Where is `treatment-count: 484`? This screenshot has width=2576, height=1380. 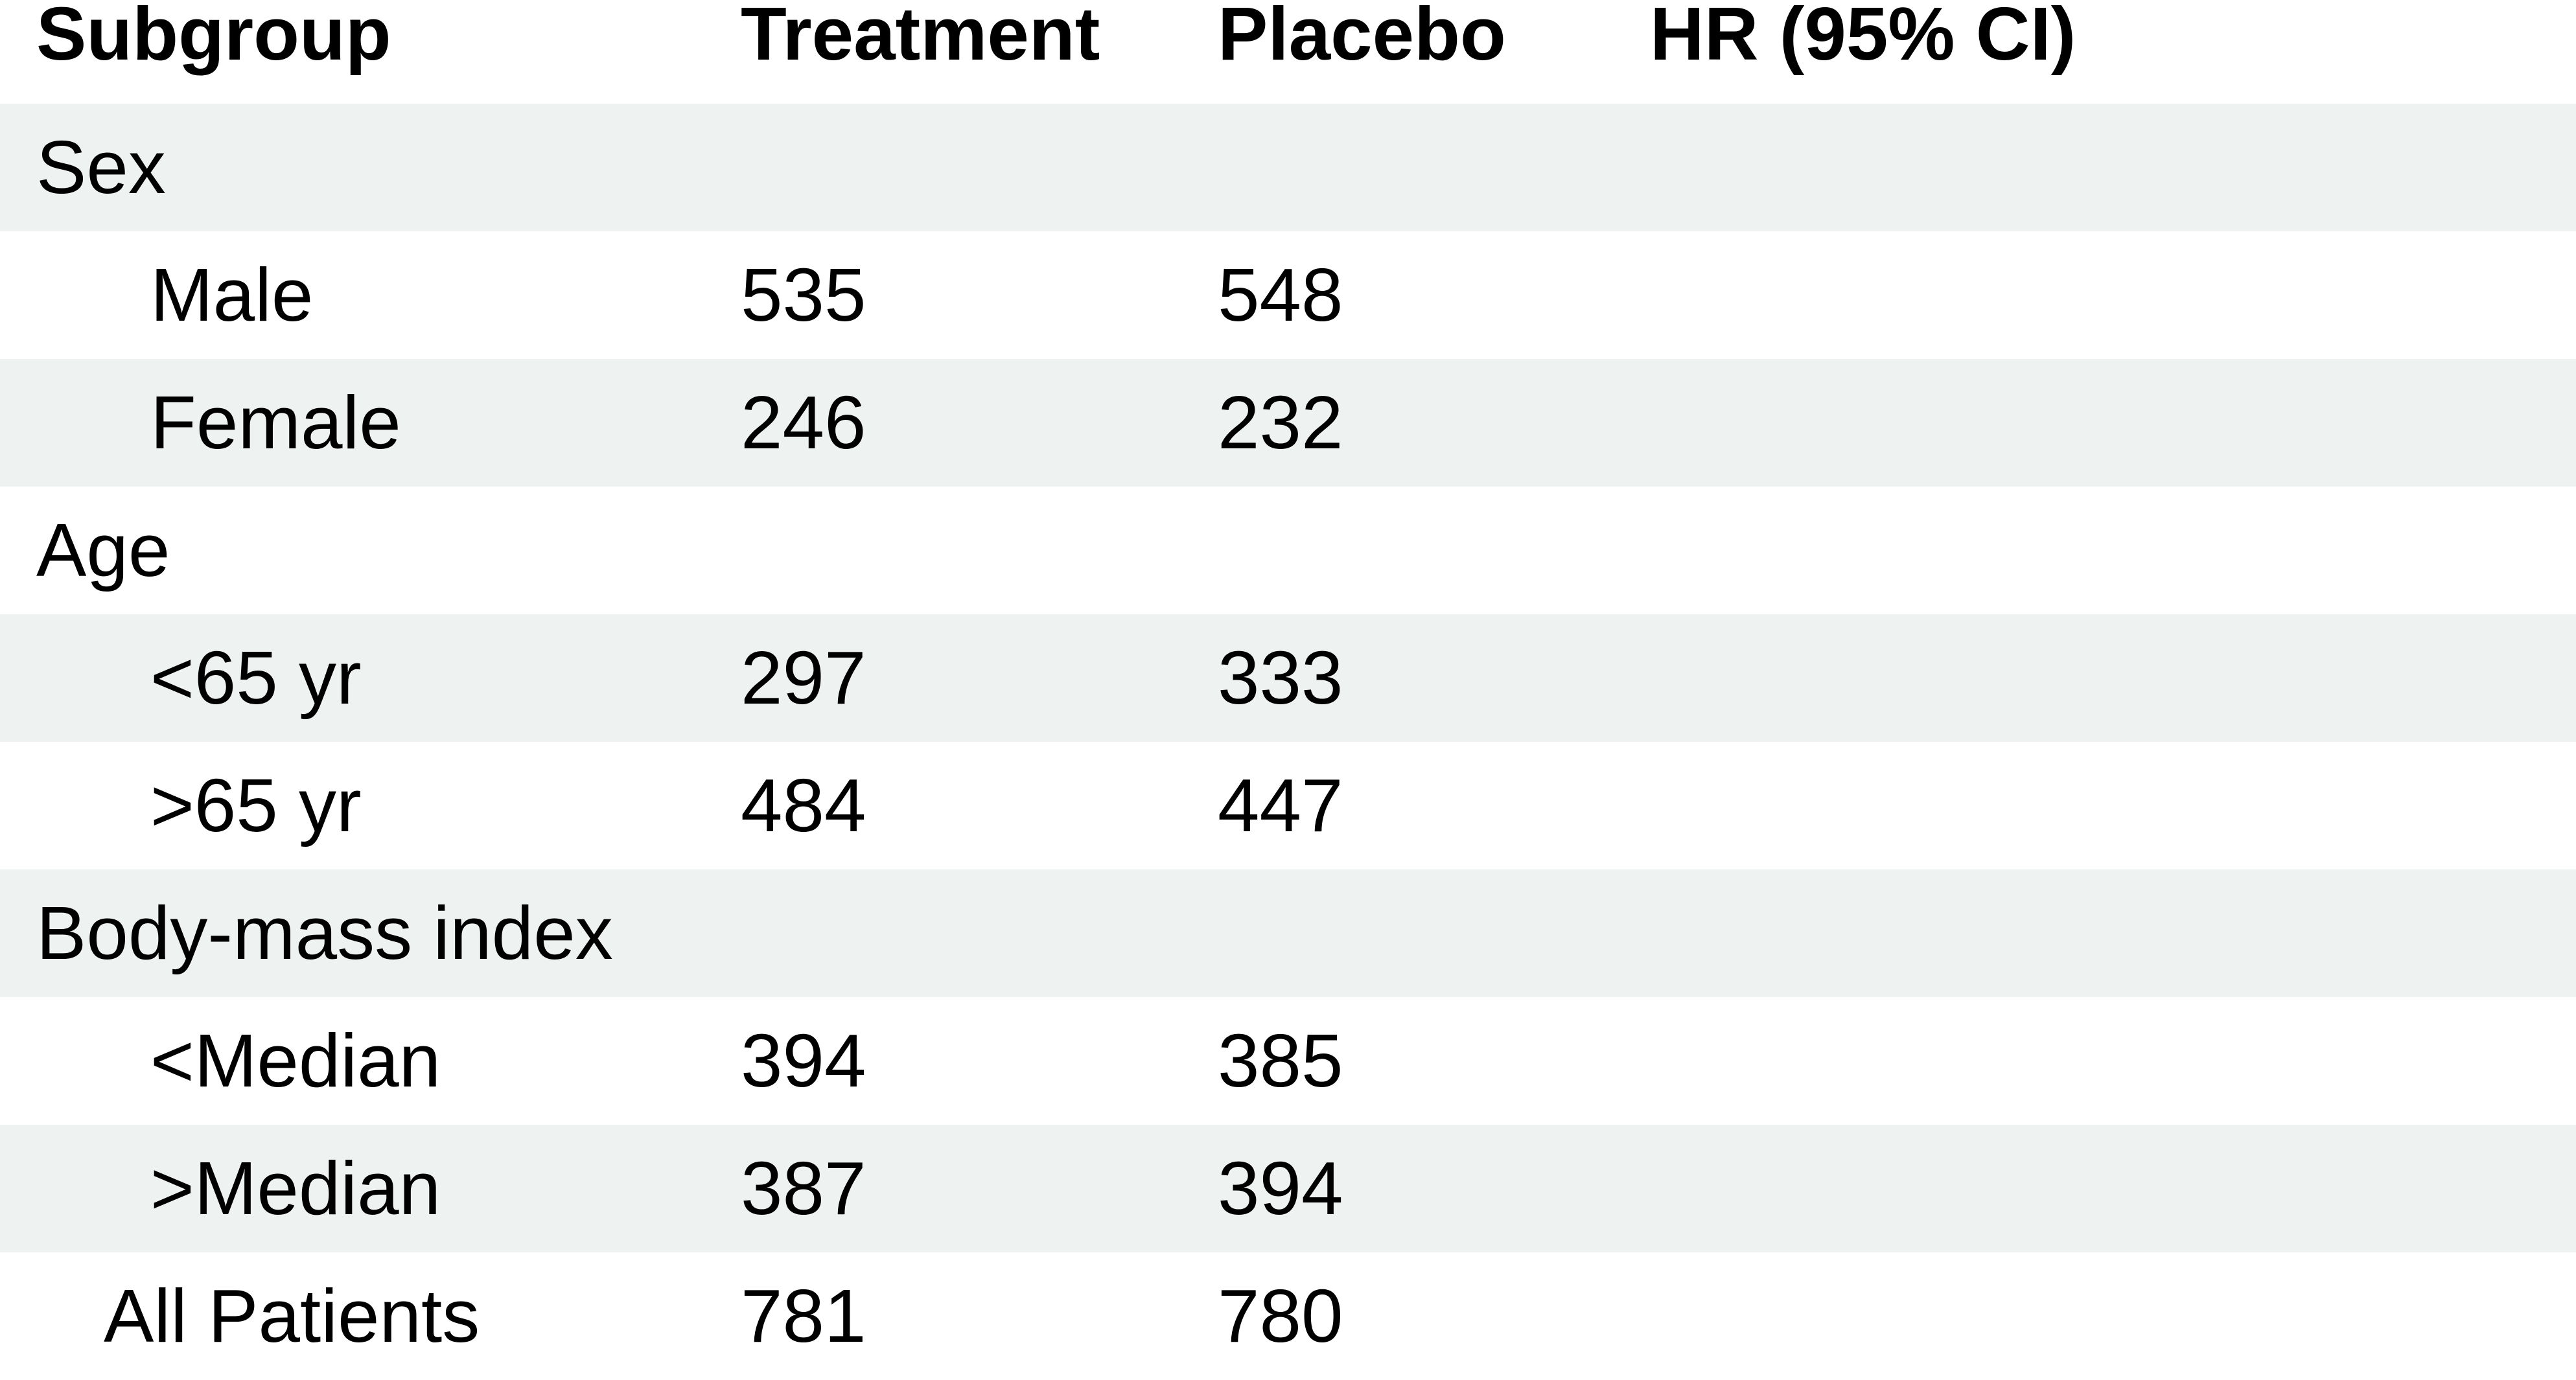 treatment-count: 484 is located at coordinates (803, 805).